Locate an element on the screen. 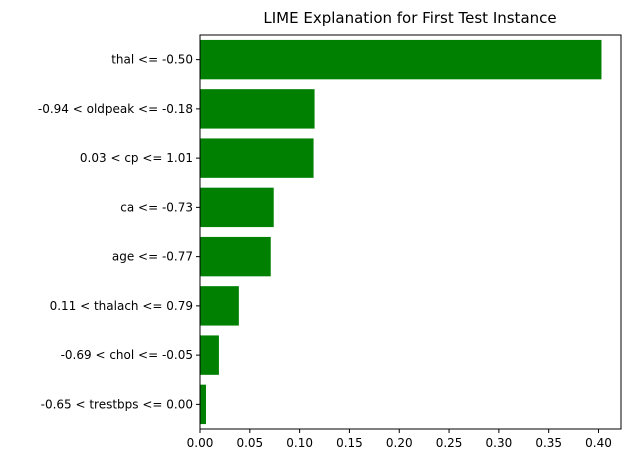 This screenshot has width=630, height=474. x-tick-label: 0.20 is located at coordinates (399, 443).